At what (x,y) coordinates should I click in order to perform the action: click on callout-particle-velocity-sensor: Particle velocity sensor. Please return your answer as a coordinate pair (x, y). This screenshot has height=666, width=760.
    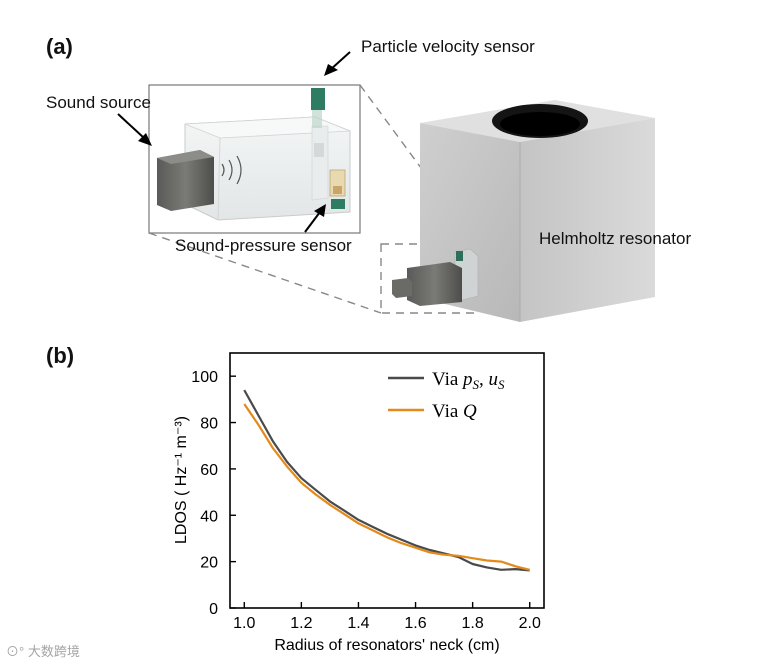
    Looking at the image, I should click on (448, 46).